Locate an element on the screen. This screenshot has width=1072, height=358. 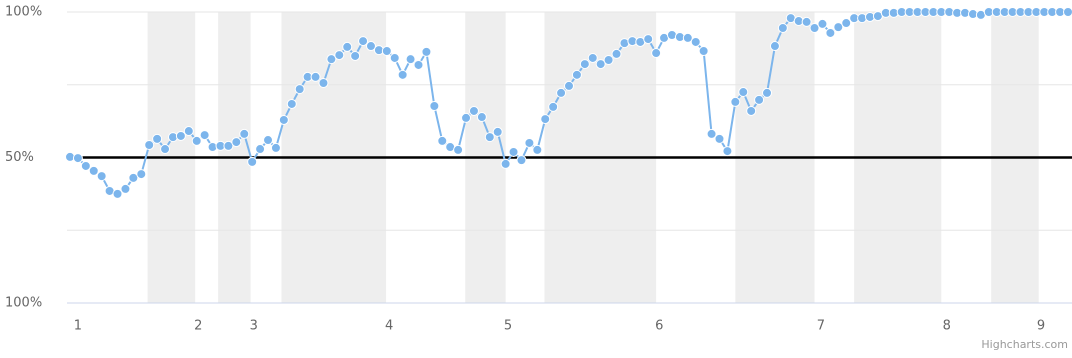
x-tick-label: 7 is located at coordinates (821, 326).